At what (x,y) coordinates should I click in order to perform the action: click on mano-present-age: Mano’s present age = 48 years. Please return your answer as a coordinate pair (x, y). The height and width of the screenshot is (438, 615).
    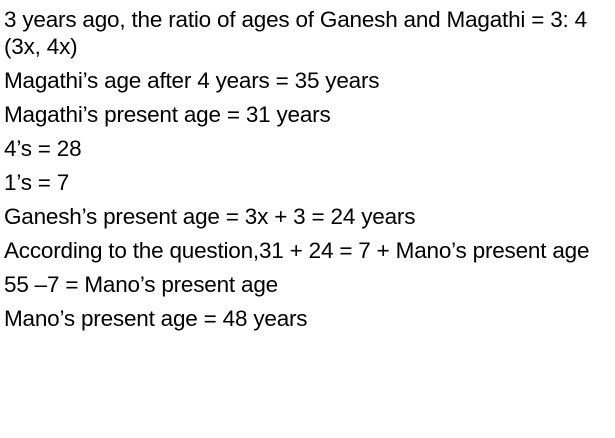
    Looking at the image, I should click on (156, 318).